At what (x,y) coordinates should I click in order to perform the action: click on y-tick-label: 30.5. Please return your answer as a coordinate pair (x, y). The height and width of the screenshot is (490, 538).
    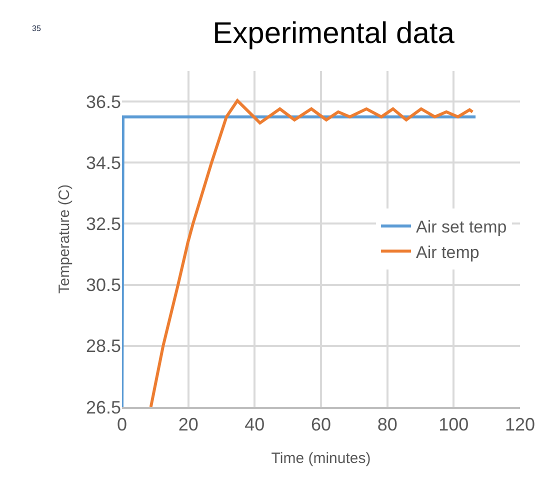
    Looking at the image, I should click on (103, 285).